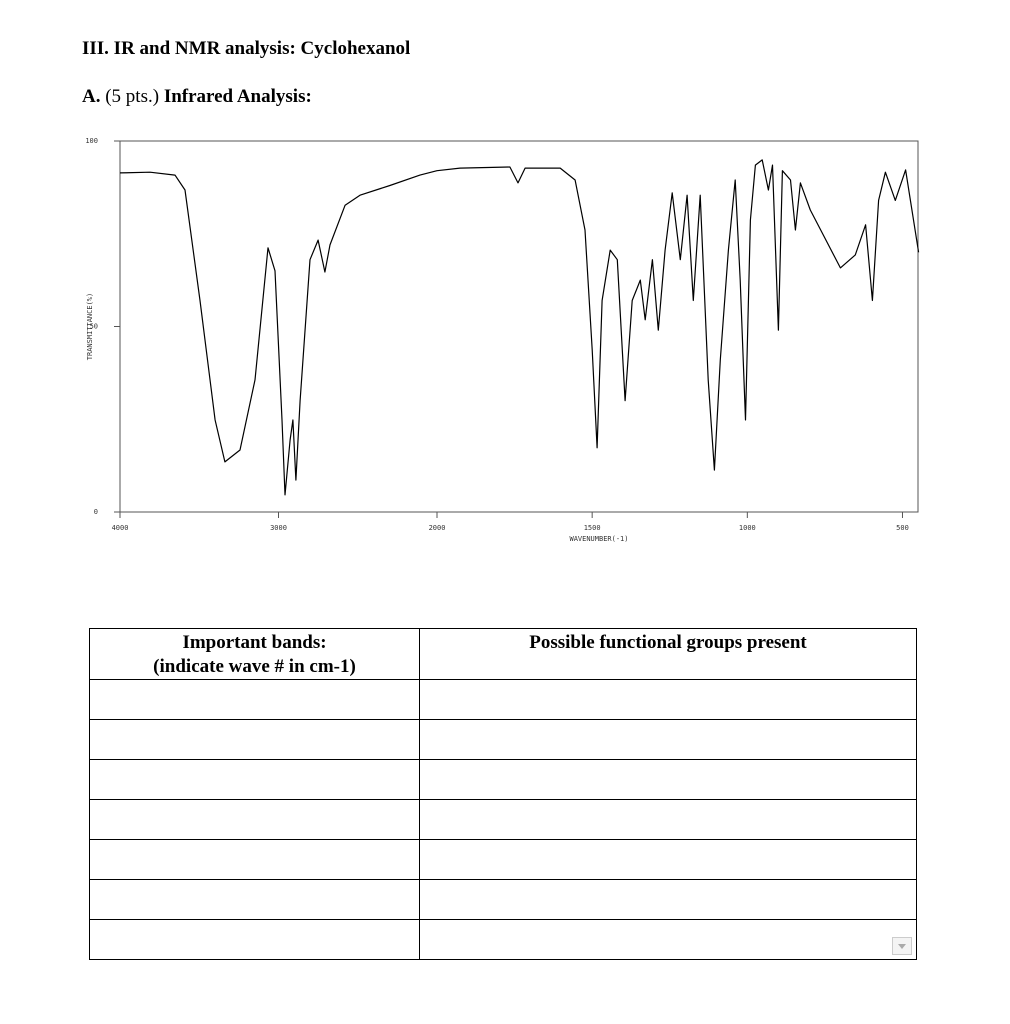 The width and height of the screenshot is (1010, 1024). What do you see at coordinates (120, 528) in the screenshot?
I see `x-tick-label: 4000` at bounding box center [120, 528].